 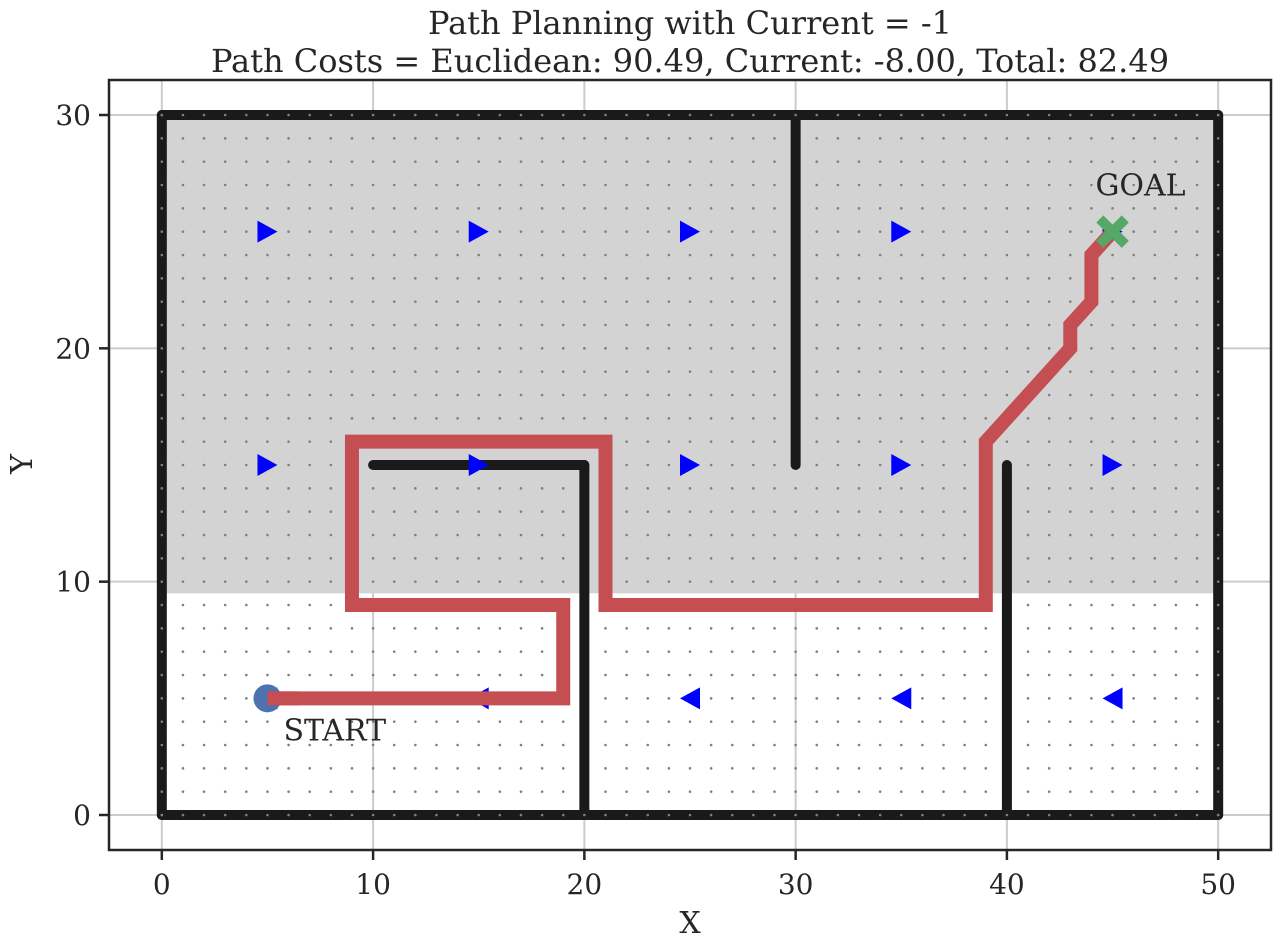 I want to click on current-arrow-right, so click(x=690, y=231).